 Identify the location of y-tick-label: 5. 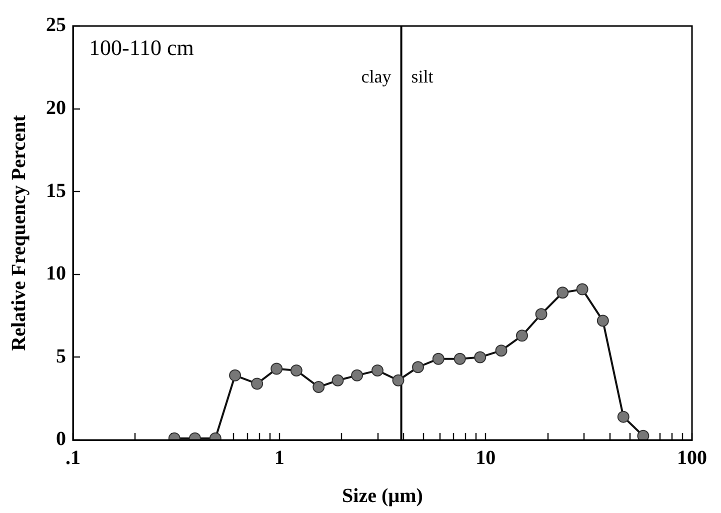
(61, 356).